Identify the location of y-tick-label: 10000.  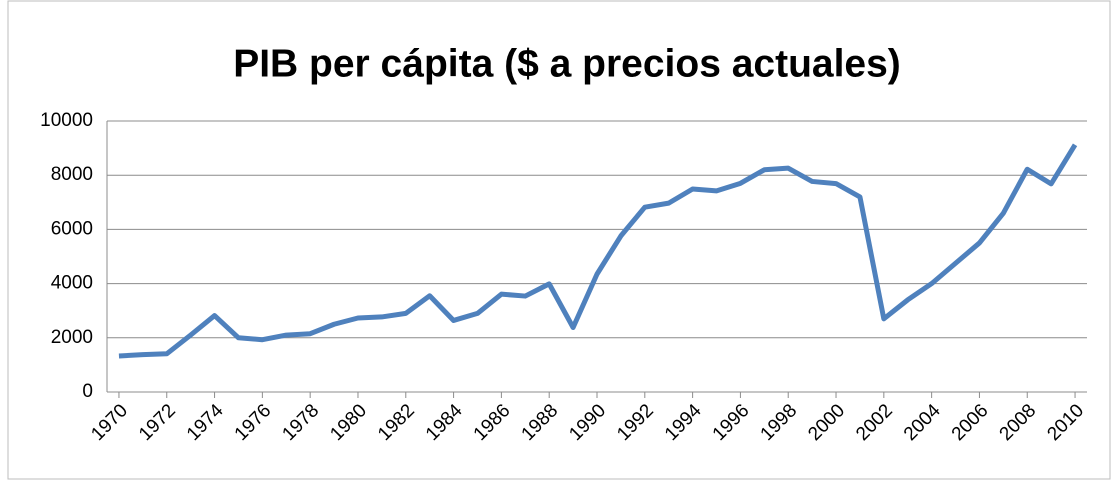
(66, 120).